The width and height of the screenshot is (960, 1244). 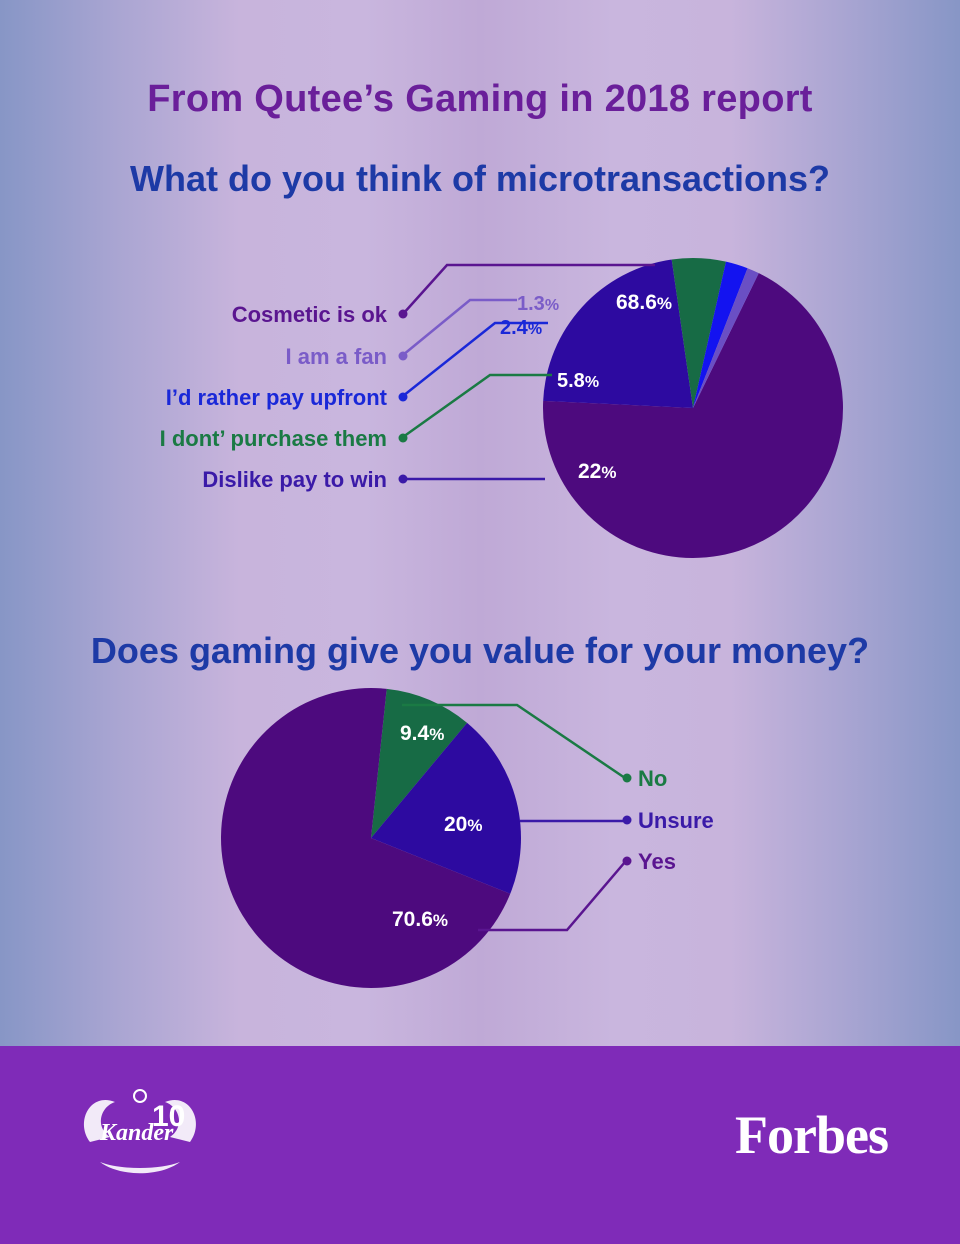 I want to click on pie1-leader-dot-dislike-pay-to-win, so click(x=403, y=479).